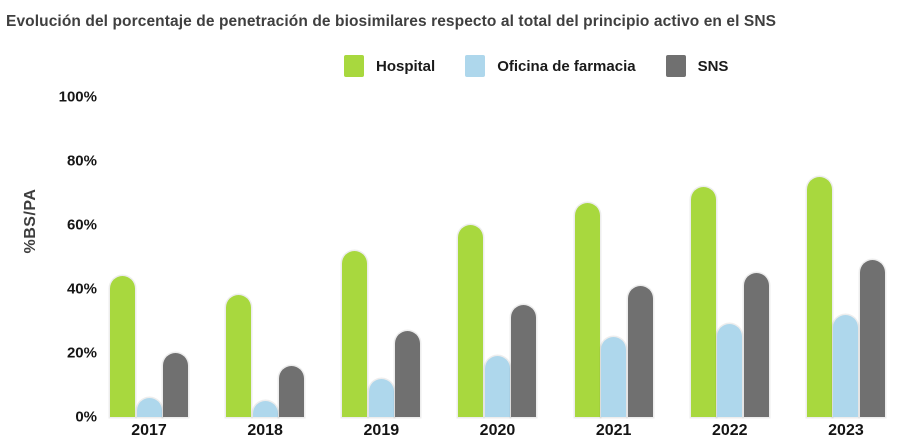 The image size is (921, 441). I want to click on bar-group-2021: 2021, so click(613, 268).